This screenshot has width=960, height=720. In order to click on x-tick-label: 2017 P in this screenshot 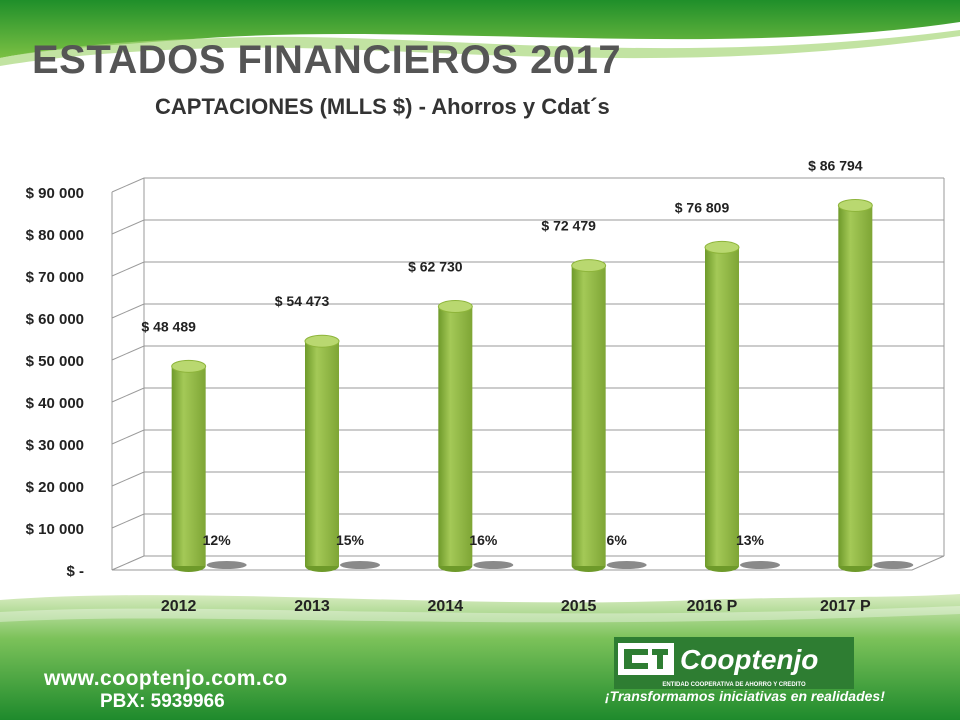, I will do `click(845, 606)`.